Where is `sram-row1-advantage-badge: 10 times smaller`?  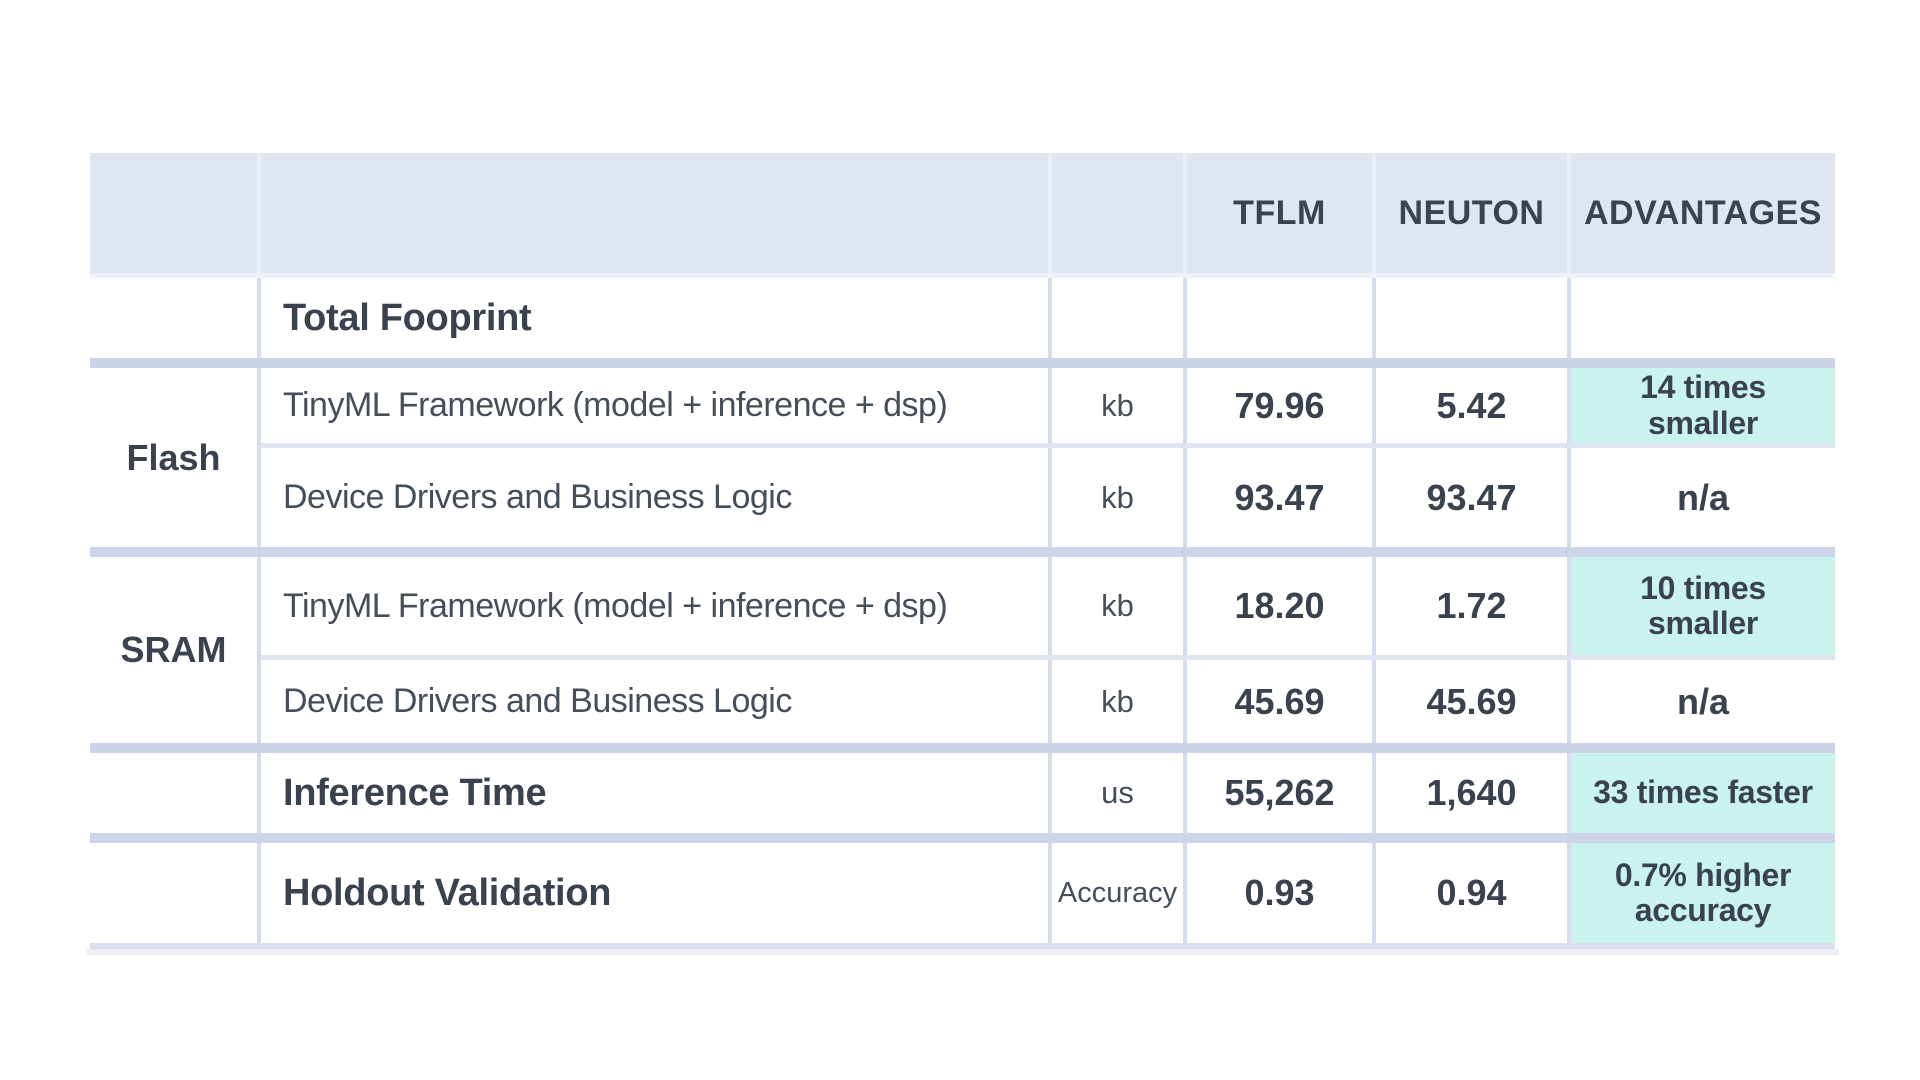
sram-row1-advantage-badge: 10 times smaller is located at coordinates (1703, 606).